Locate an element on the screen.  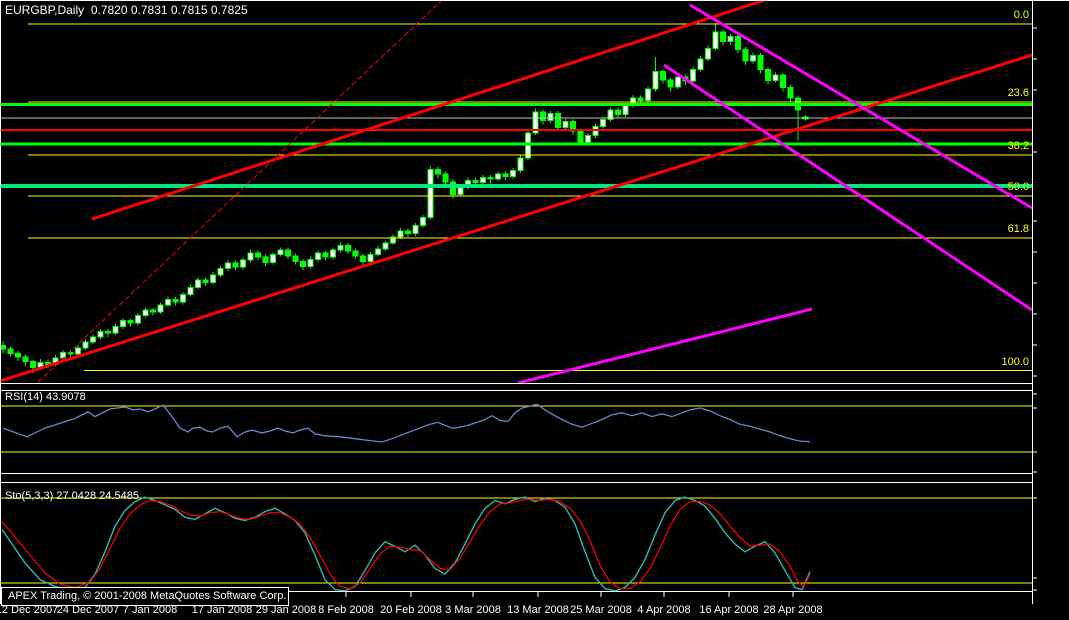
date-label: 28 Apr 2008 is located at coordinates (793, 610).